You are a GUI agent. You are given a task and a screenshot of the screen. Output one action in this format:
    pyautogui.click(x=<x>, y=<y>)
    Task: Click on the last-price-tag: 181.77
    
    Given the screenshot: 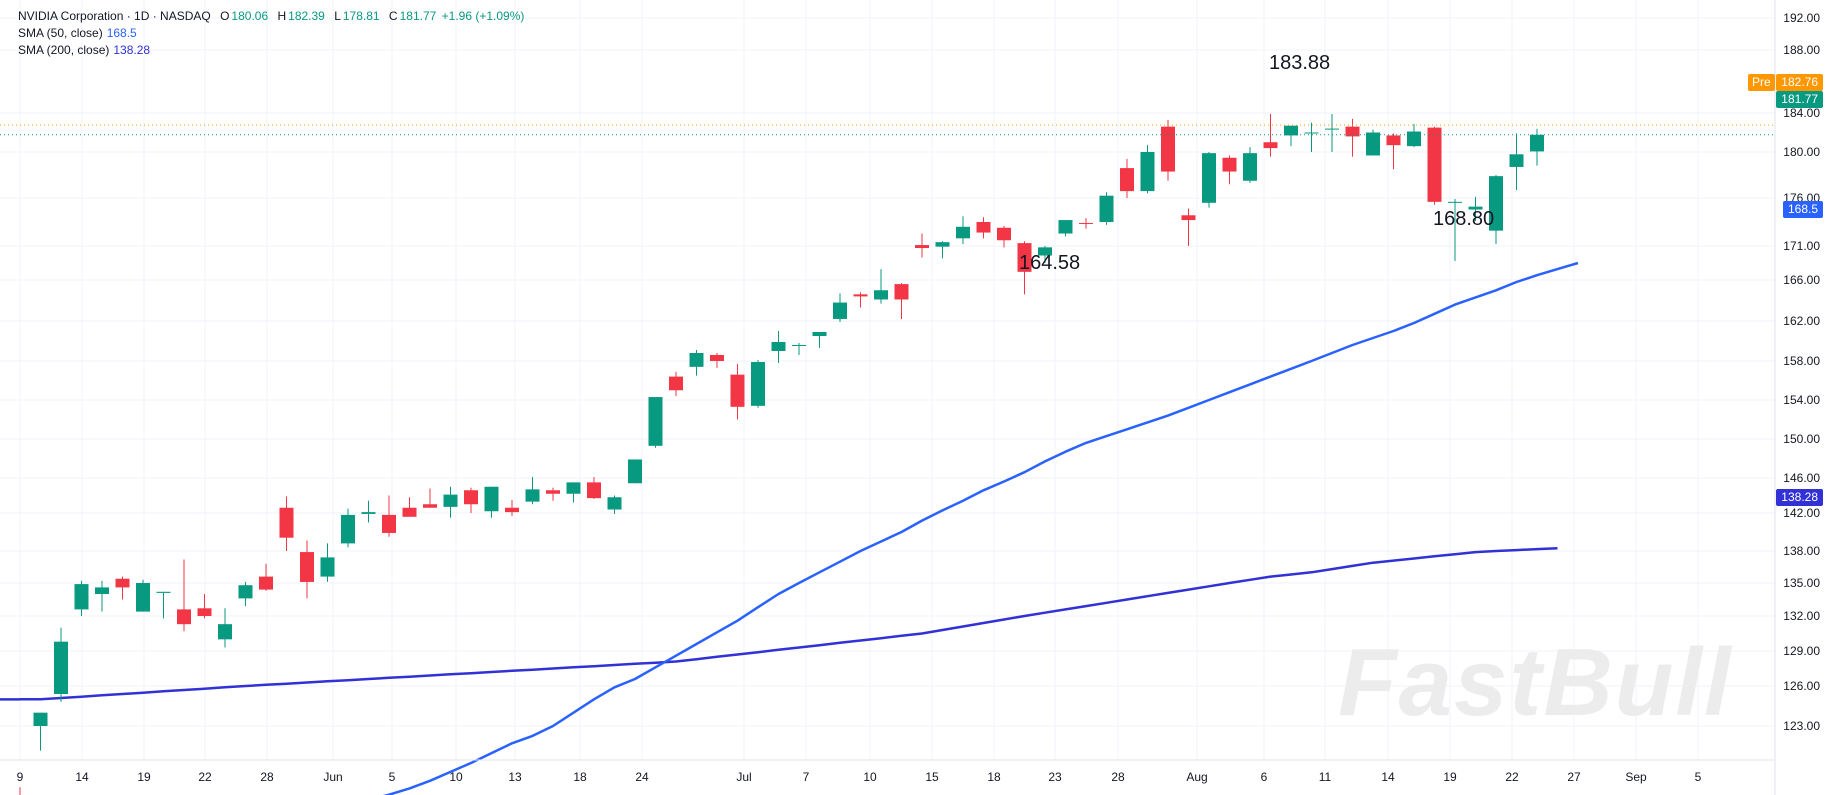 What is the action you would take?
    pyautogui.click(x=1799, y=99)
    